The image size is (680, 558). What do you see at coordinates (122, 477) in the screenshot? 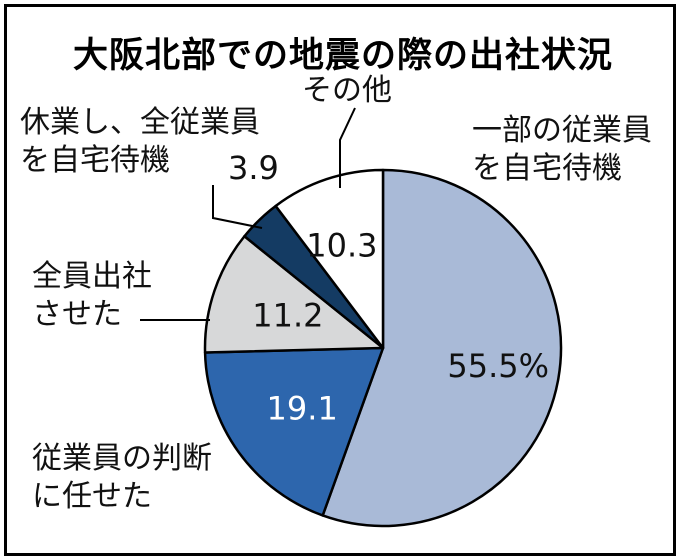
I see `category-label-makaseta: 従業員の判断に任せた` at bounding box center [122, 477].